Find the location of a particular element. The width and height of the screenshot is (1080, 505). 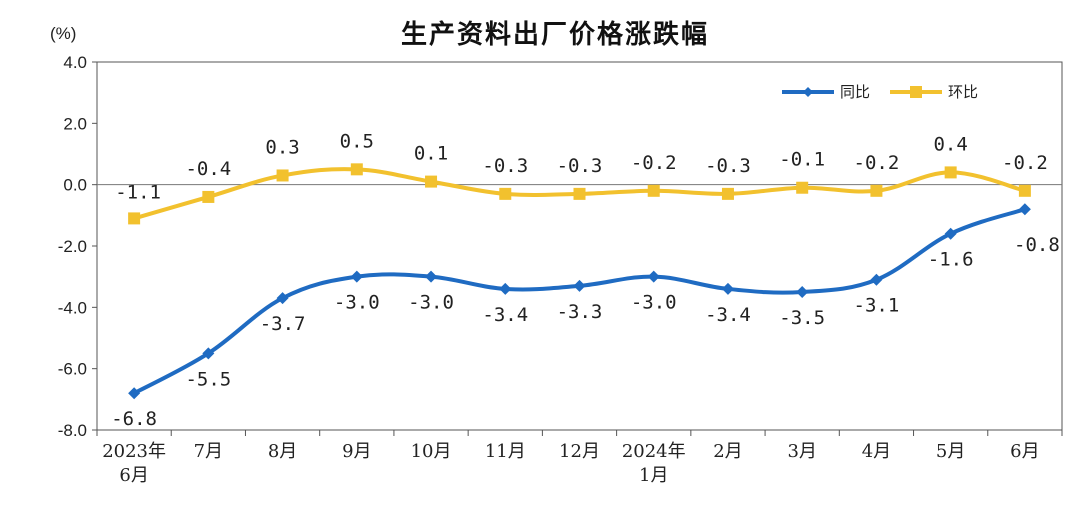

data-label: 0.4 is located at coordinates (950, 144).